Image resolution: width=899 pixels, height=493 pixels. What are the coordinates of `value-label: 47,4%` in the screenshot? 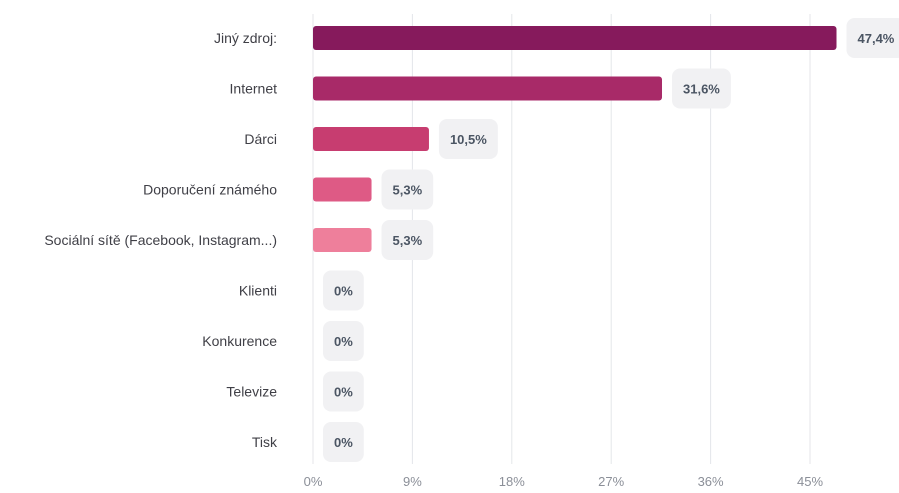 It's located at (876, 38).